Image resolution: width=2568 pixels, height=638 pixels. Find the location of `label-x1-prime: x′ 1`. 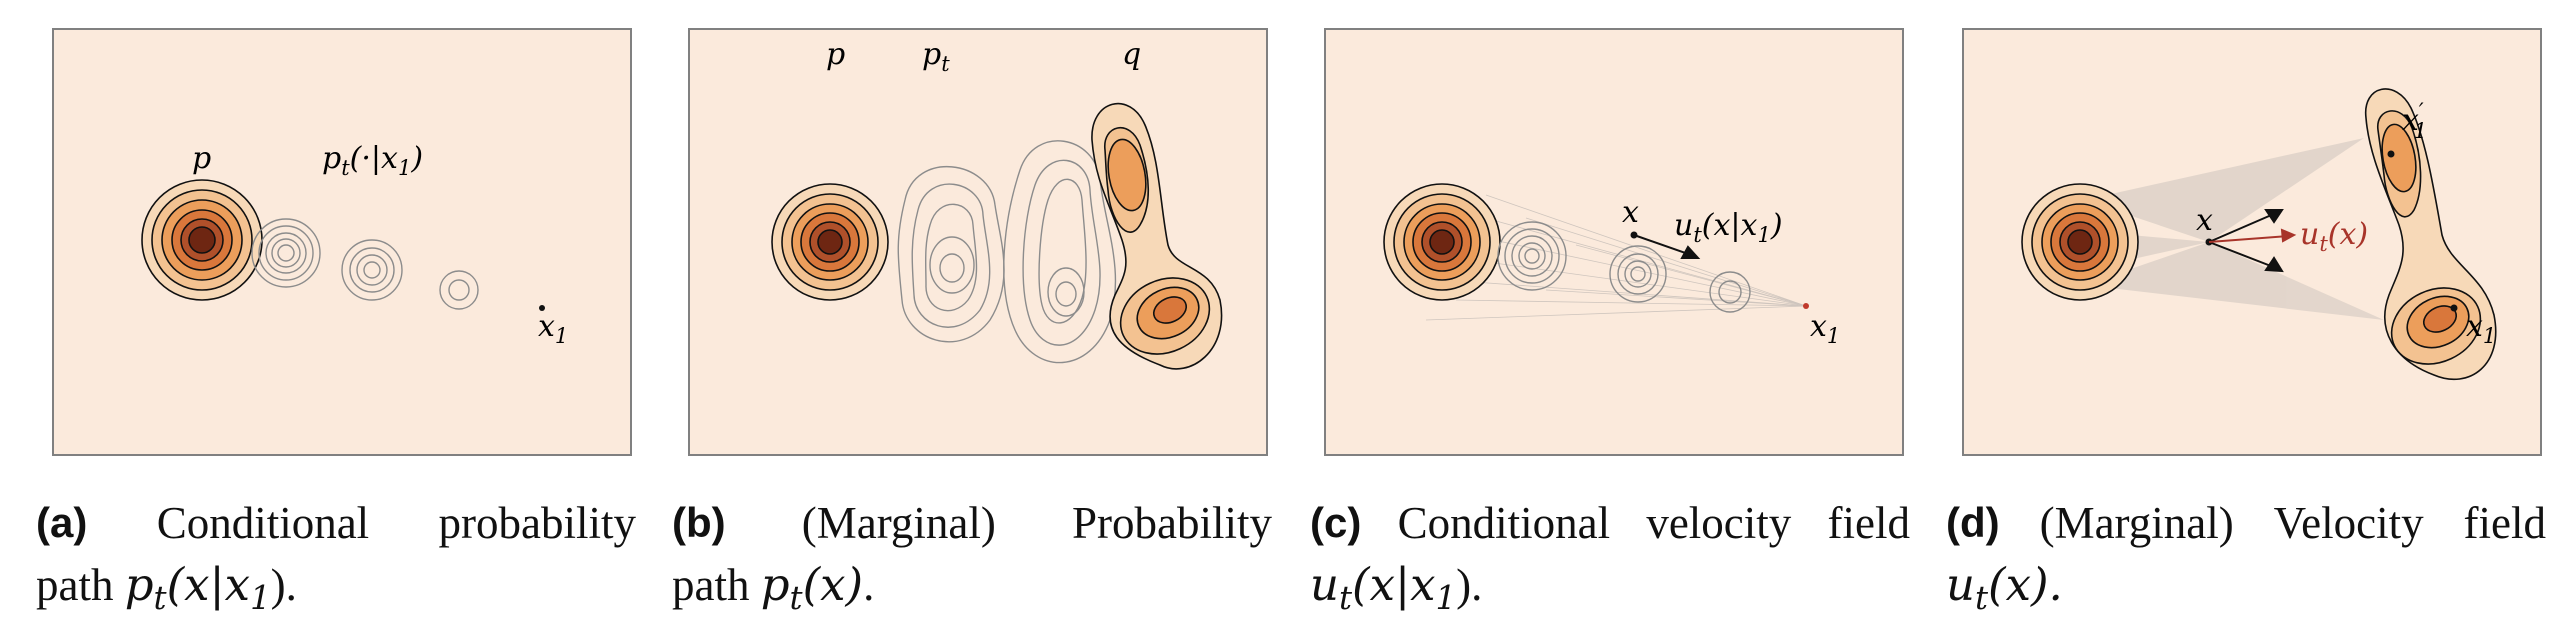

label-x1-prime: x′ 1 is located at coordinates (2414, 121).